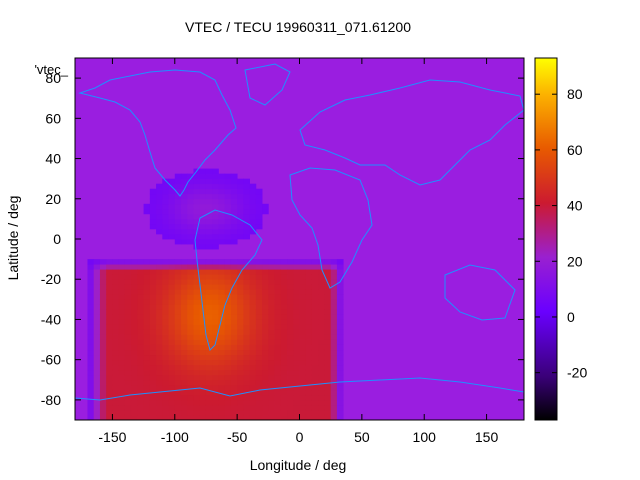  What do you see at coordinates (53, 159) in the screenshot?
I see `y-tick-label: 40` at bounding box center [53, 159].